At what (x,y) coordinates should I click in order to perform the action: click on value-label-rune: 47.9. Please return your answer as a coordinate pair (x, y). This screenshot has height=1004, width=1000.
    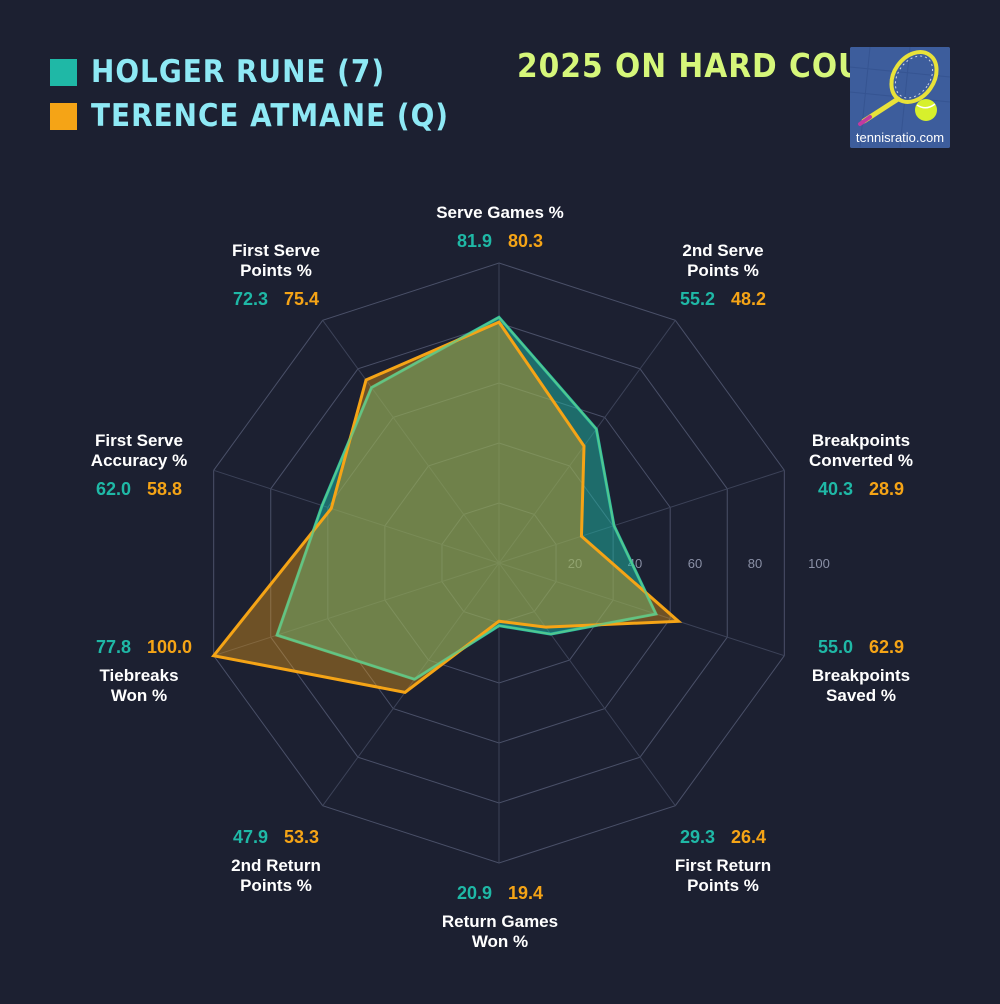
    Looking at the image, I should click on (250, 837).